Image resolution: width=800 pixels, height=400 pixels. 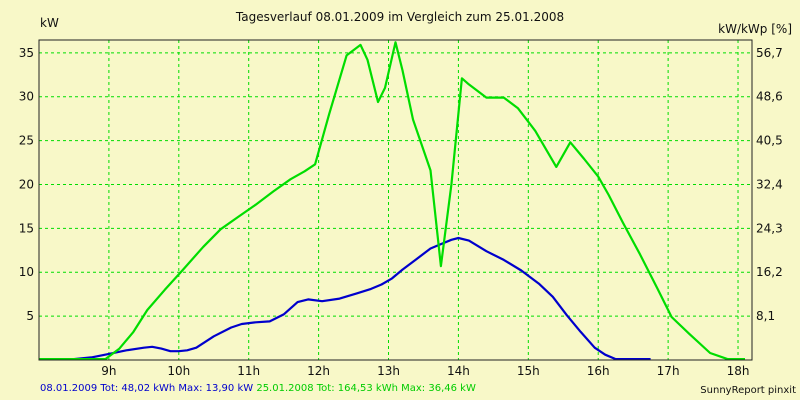 I want to click on y-tick-label: 35, so click(x=26, y=53).